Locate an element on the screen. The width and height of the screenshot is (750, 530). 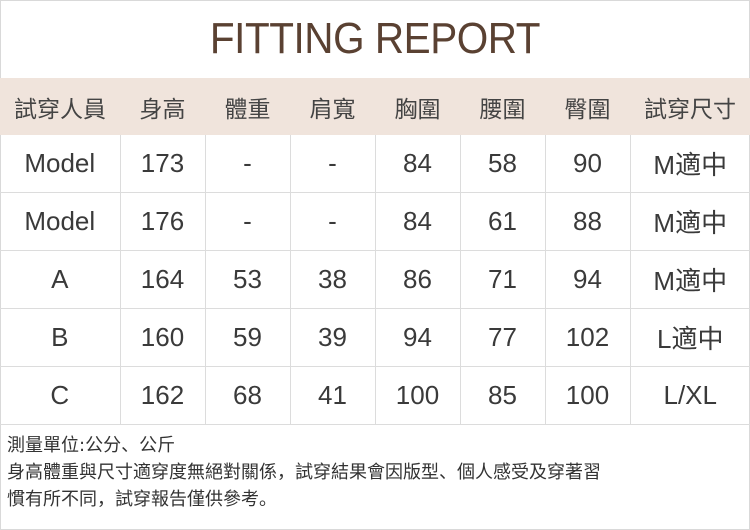
table-cell: 90 is located at coordinates (587, 164).